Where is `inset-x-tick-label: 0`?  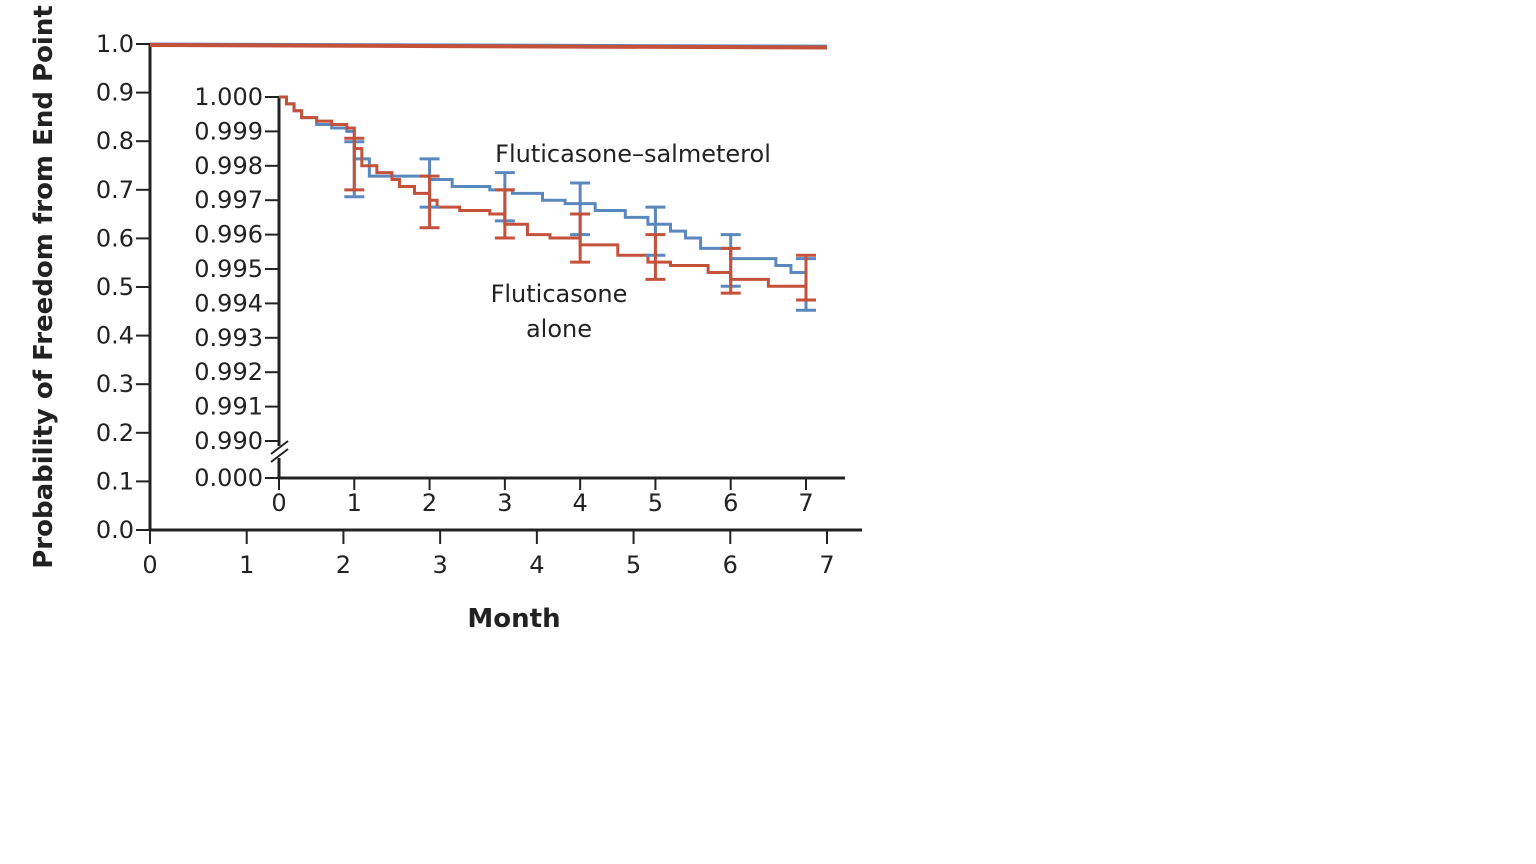
inset-x-tick-label: 0 is located at coordinates (278, 503).